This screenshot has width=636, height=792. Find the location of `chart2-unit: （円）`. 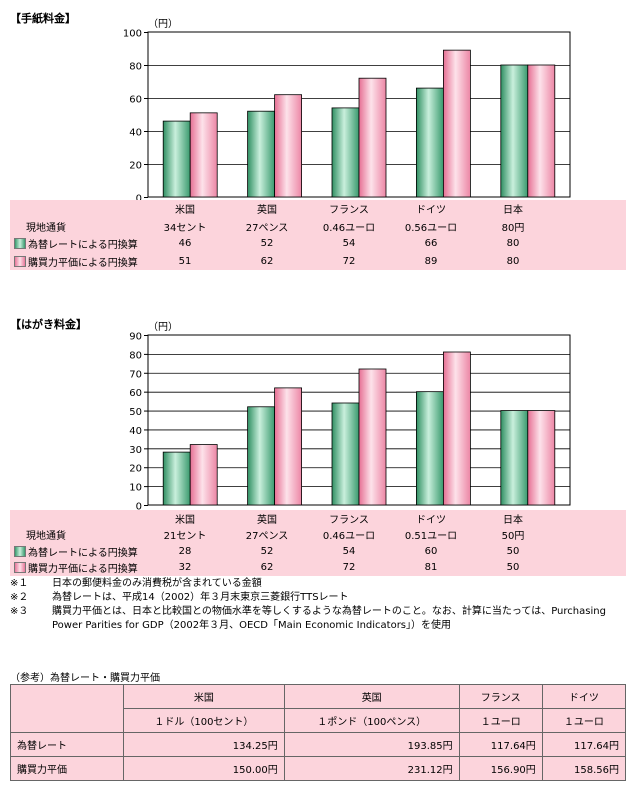

chart2-unit: （円） is located at coordinates (163, 327).